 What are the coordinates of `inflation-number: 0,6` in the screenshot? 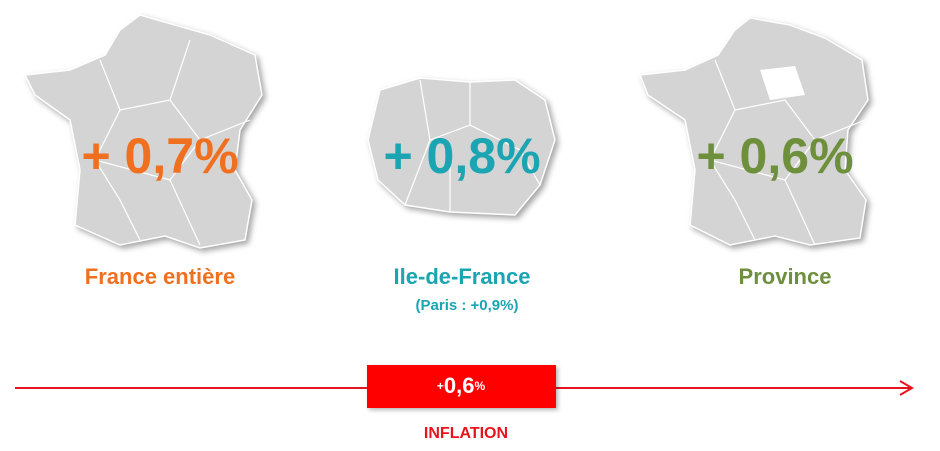 It's located at (459, 385).